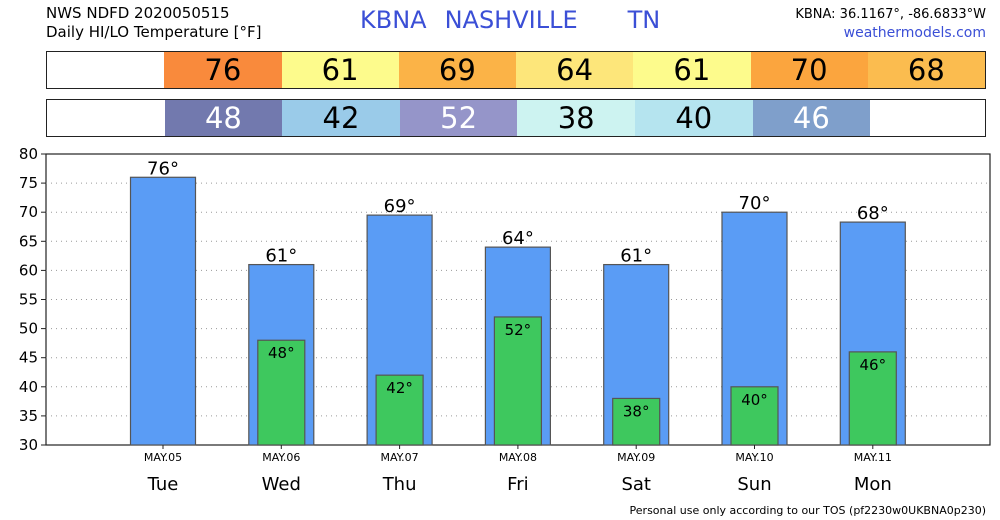 The width and height of the screenshot is (1000, 520). What do you see at coordinates (511, 20) in the screenshot?
I see `city-name: NASHVILLE` at bounding box center [511, 20].